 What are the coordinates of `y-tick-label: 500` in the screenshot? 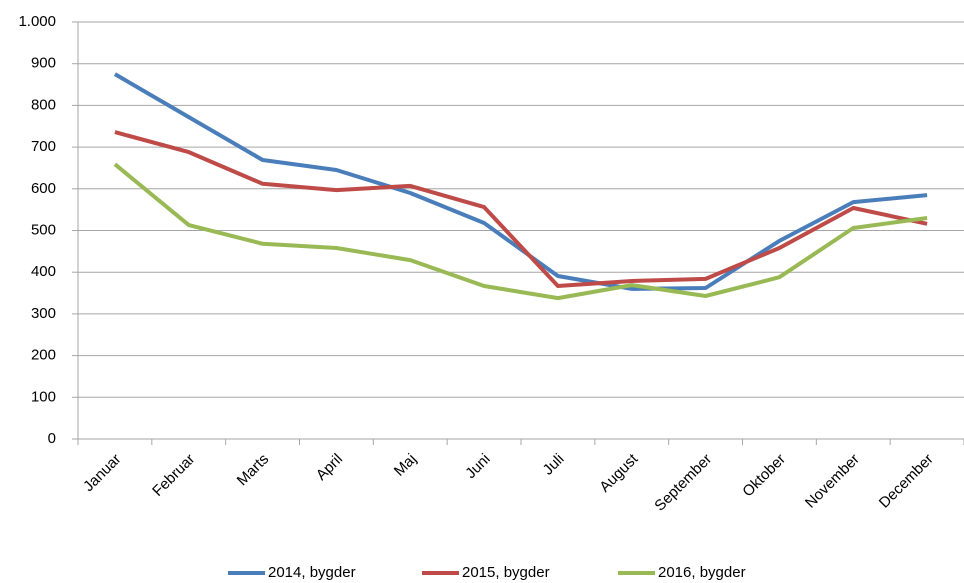 It's located at (43, 229).